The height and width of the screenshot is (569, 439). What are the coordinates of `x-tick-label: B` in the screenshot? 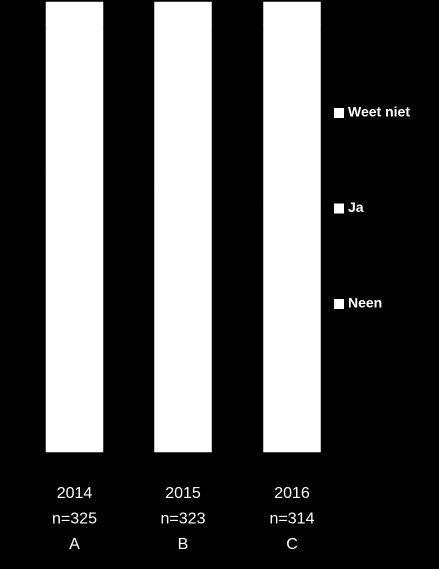 It's located at (183, 544).